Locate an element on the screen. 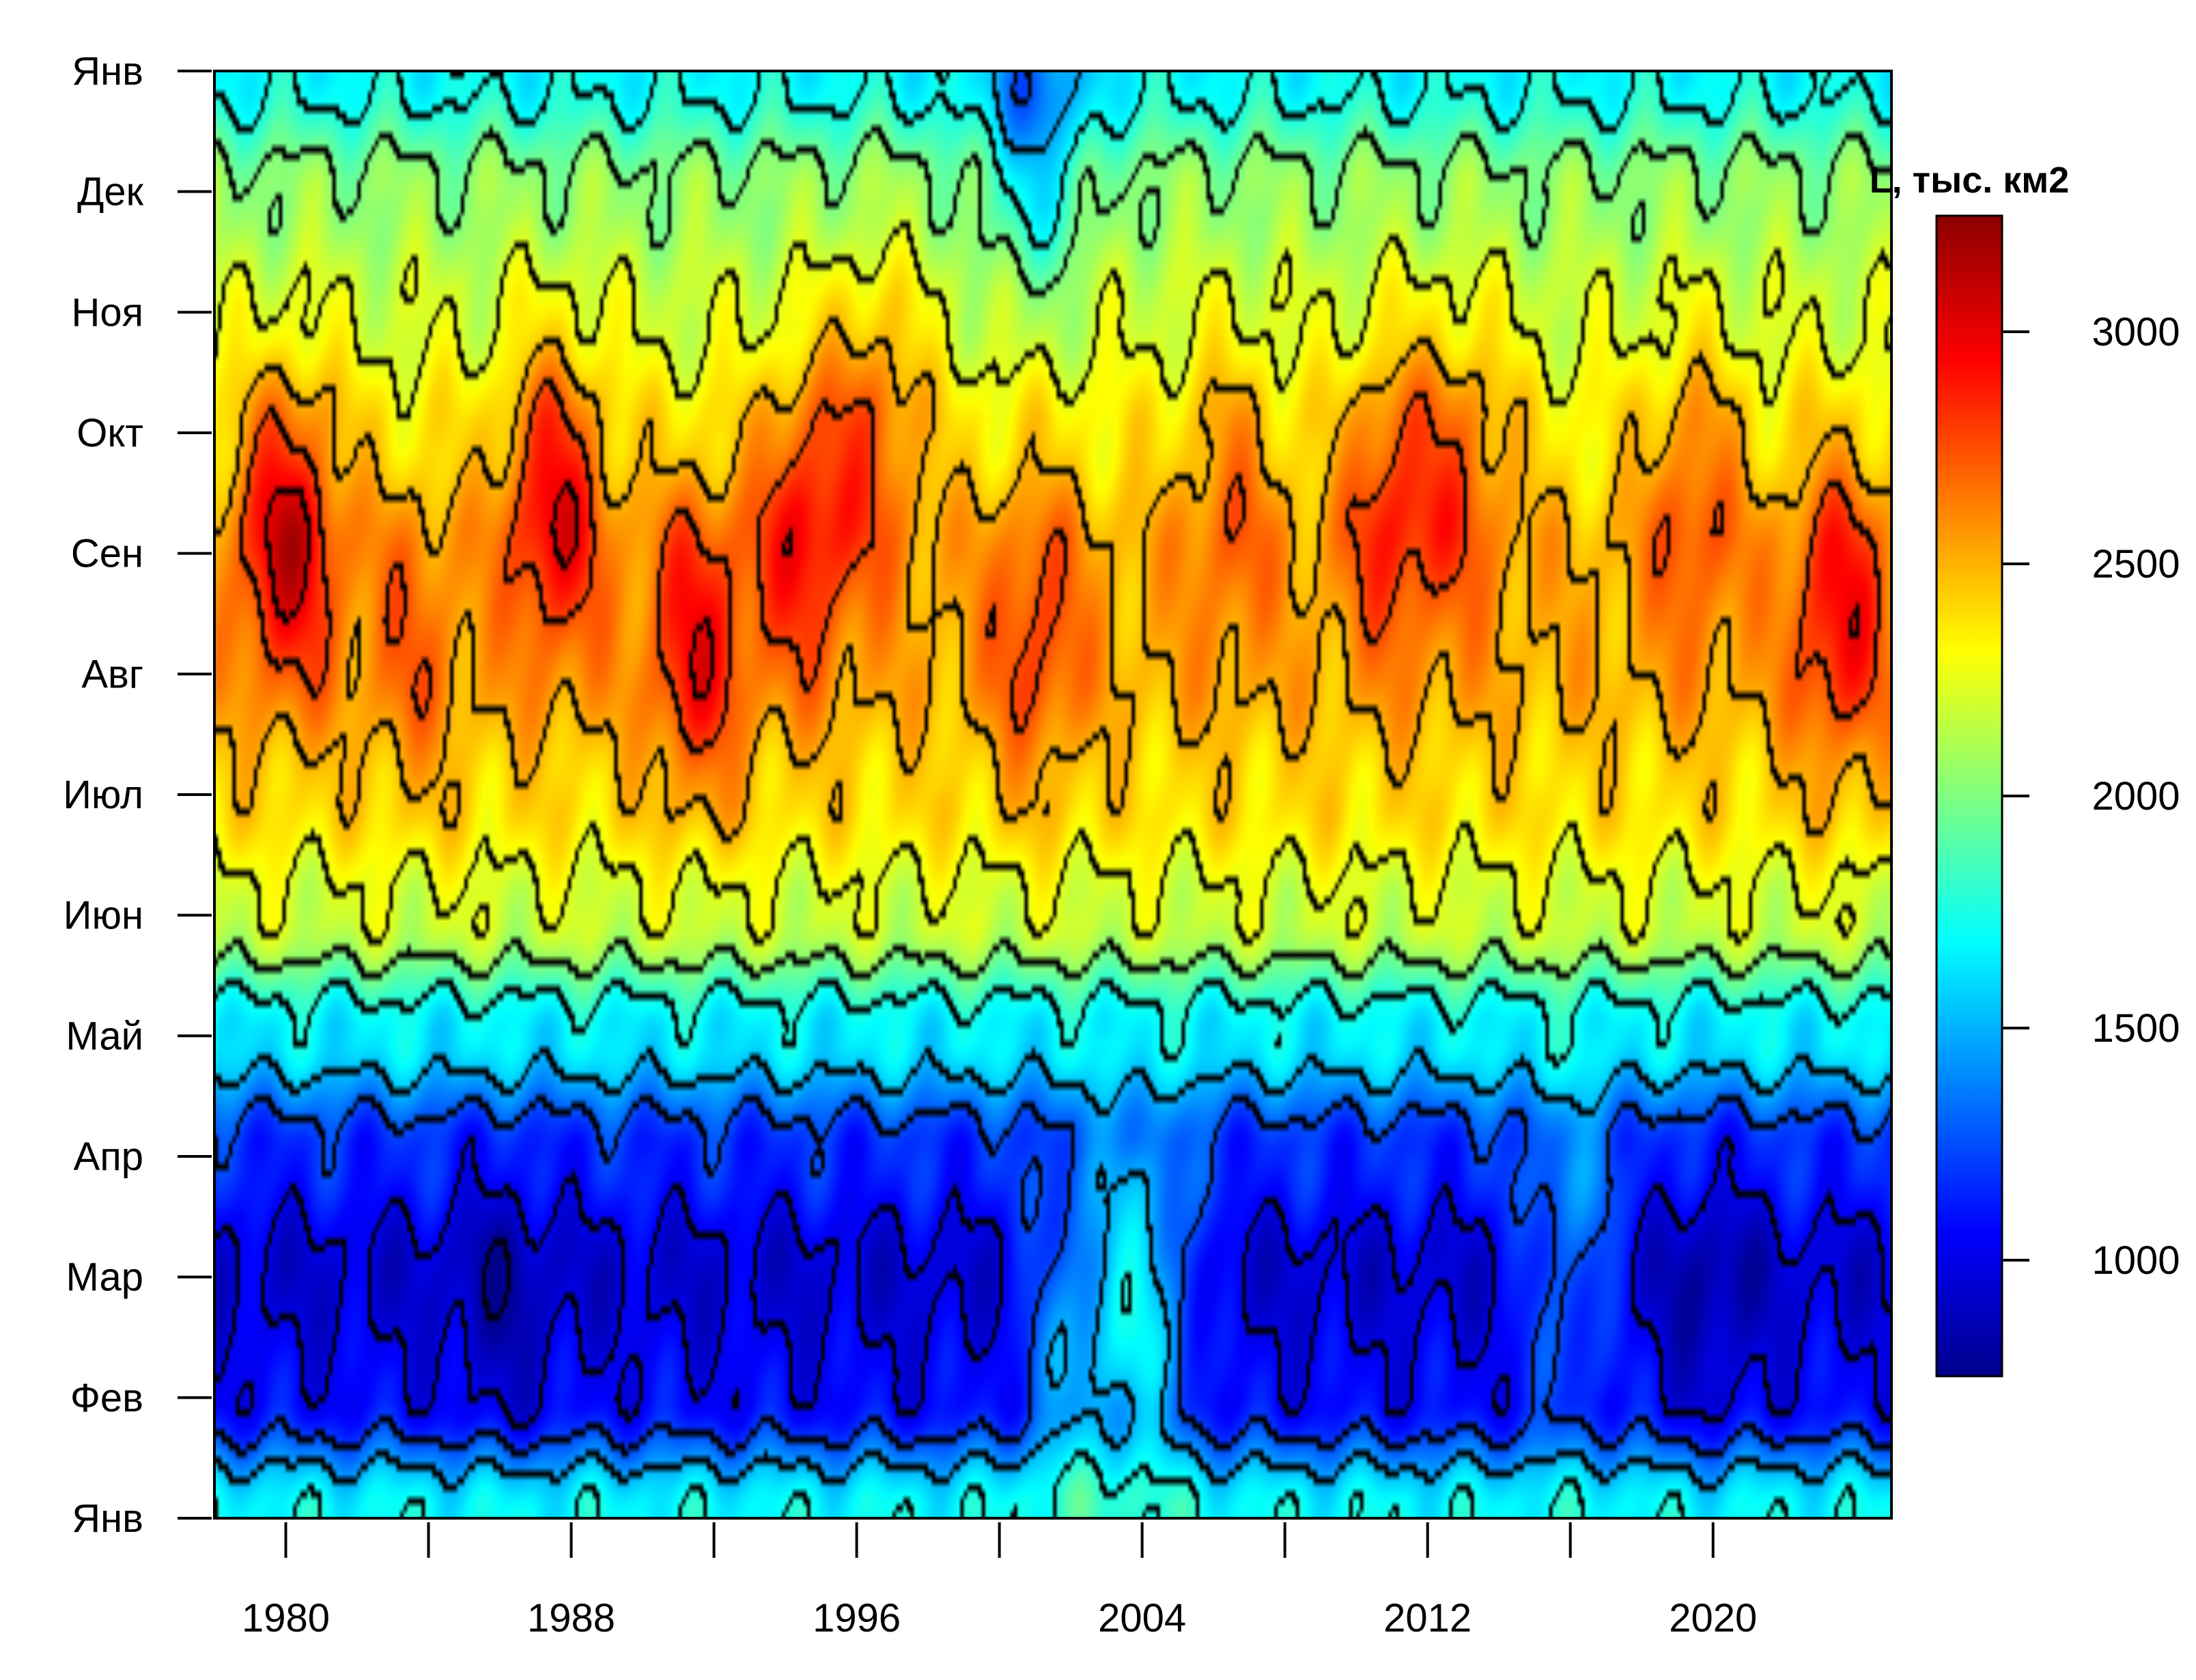 This screenshot has height=1680, width=2196. x-tick-label: 1996 is located at coordinates (857, 1618).